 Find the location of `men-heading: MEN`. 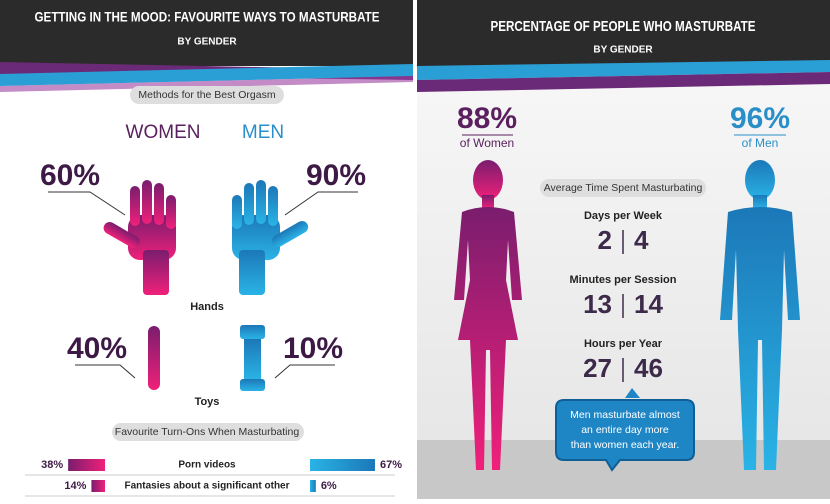

men-heading: MEN is located at coordinates (263, 132).